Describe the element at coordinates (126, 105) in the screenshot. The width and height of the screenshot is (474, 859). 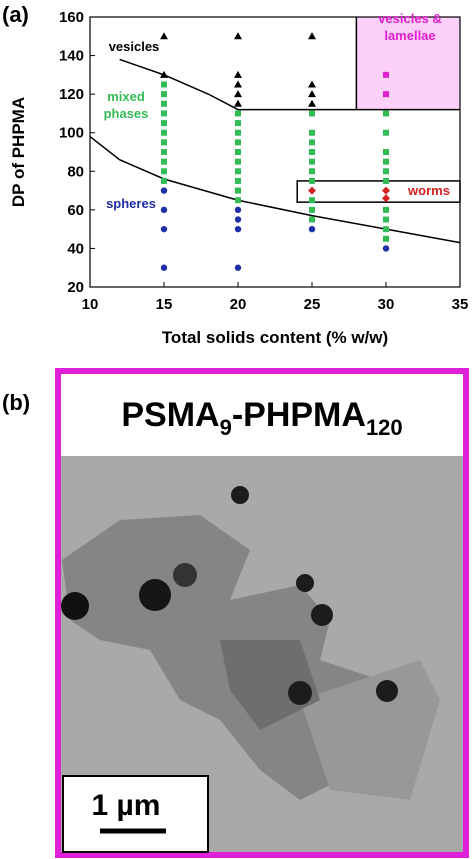
I see `series-label: mixed phases` at that location.